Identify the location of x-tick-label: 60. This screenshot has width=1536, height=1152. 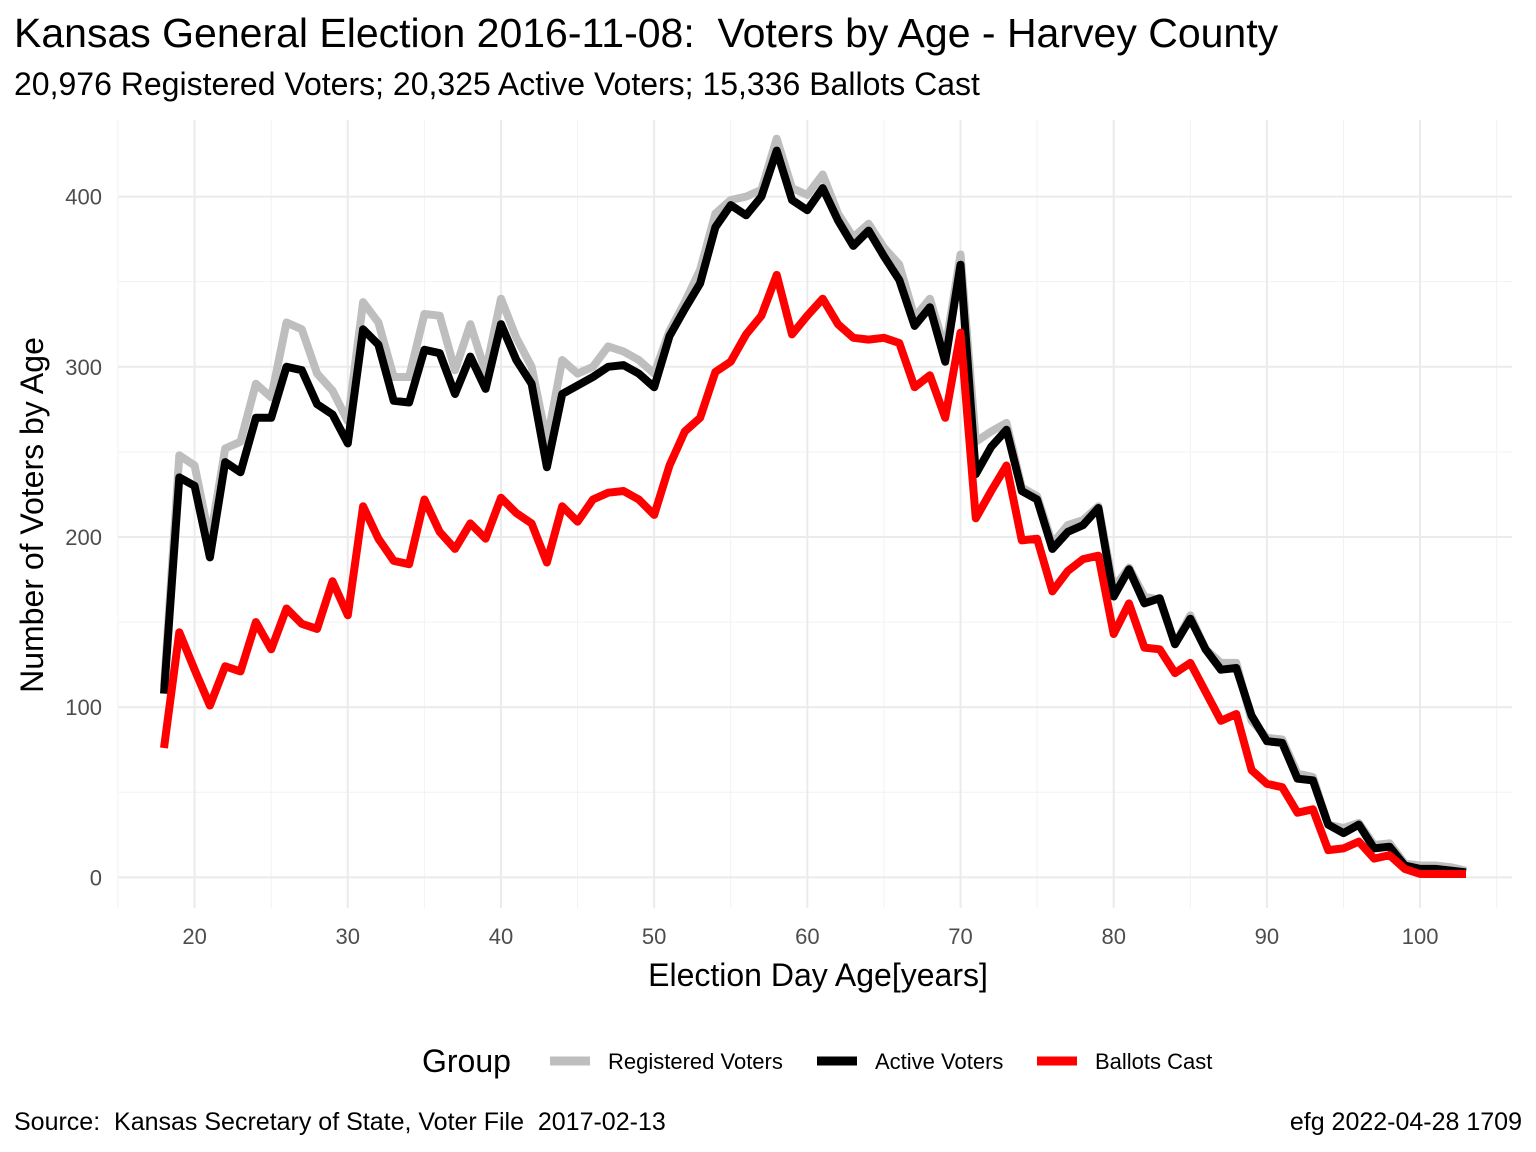
(807, 936).